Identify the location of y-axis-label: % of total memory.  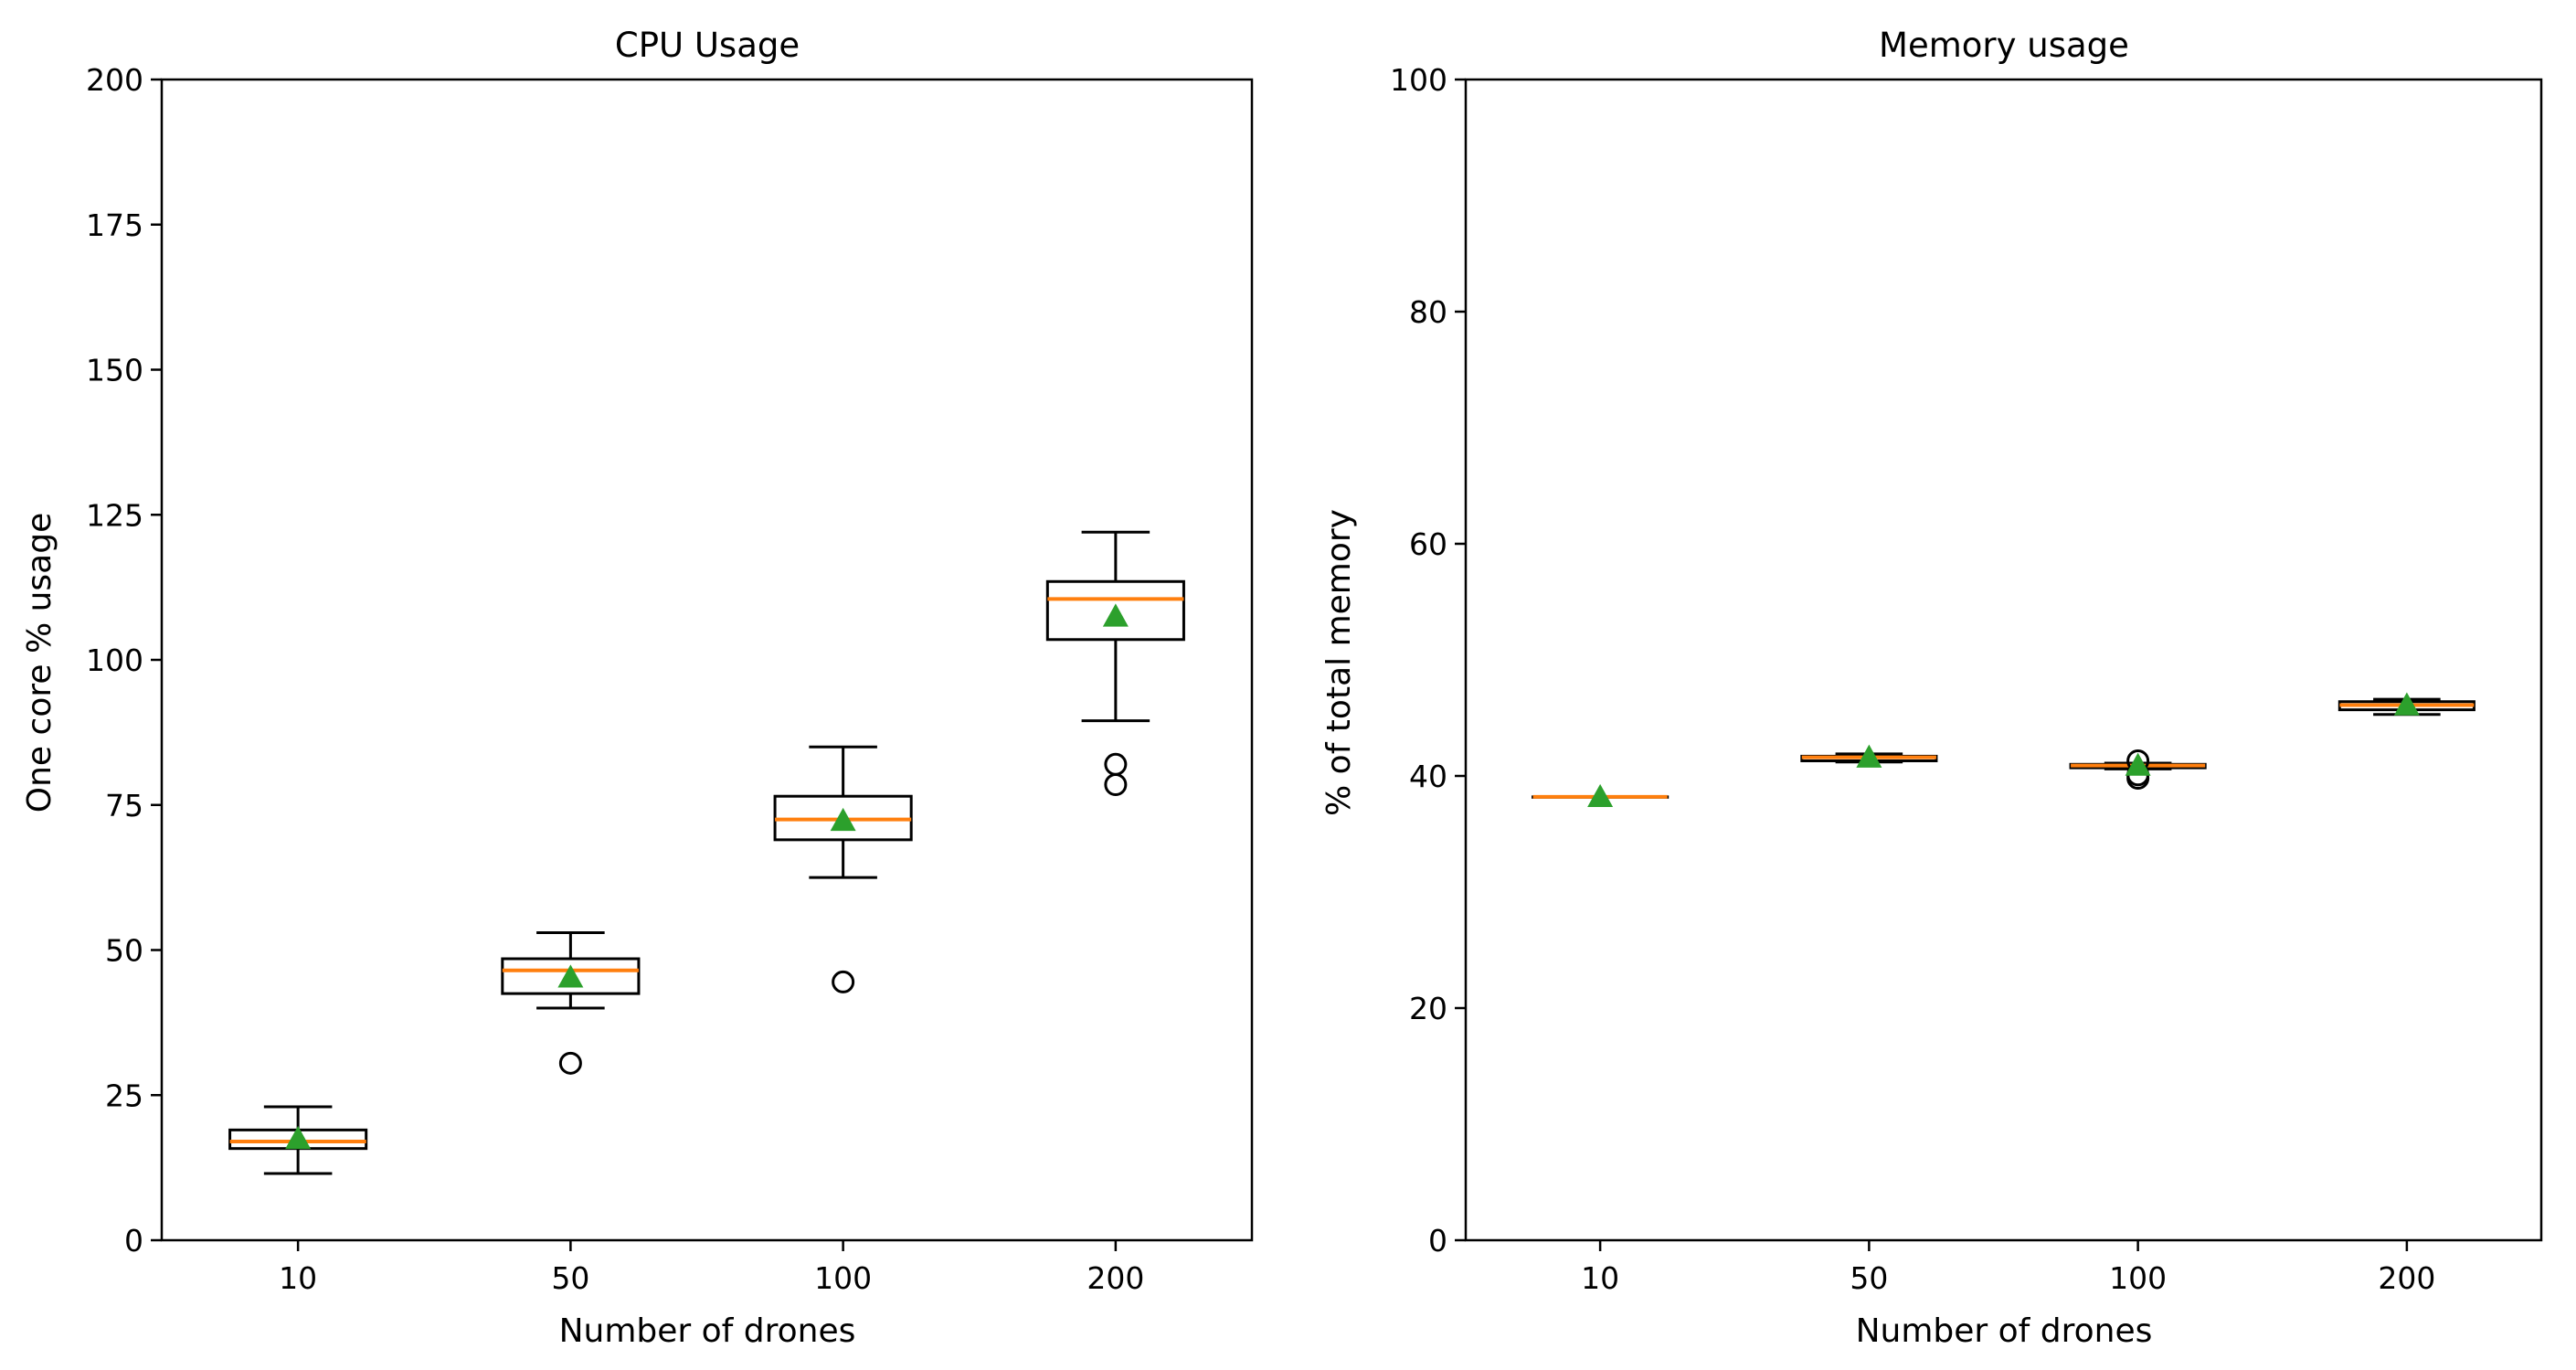
(1339, 662).